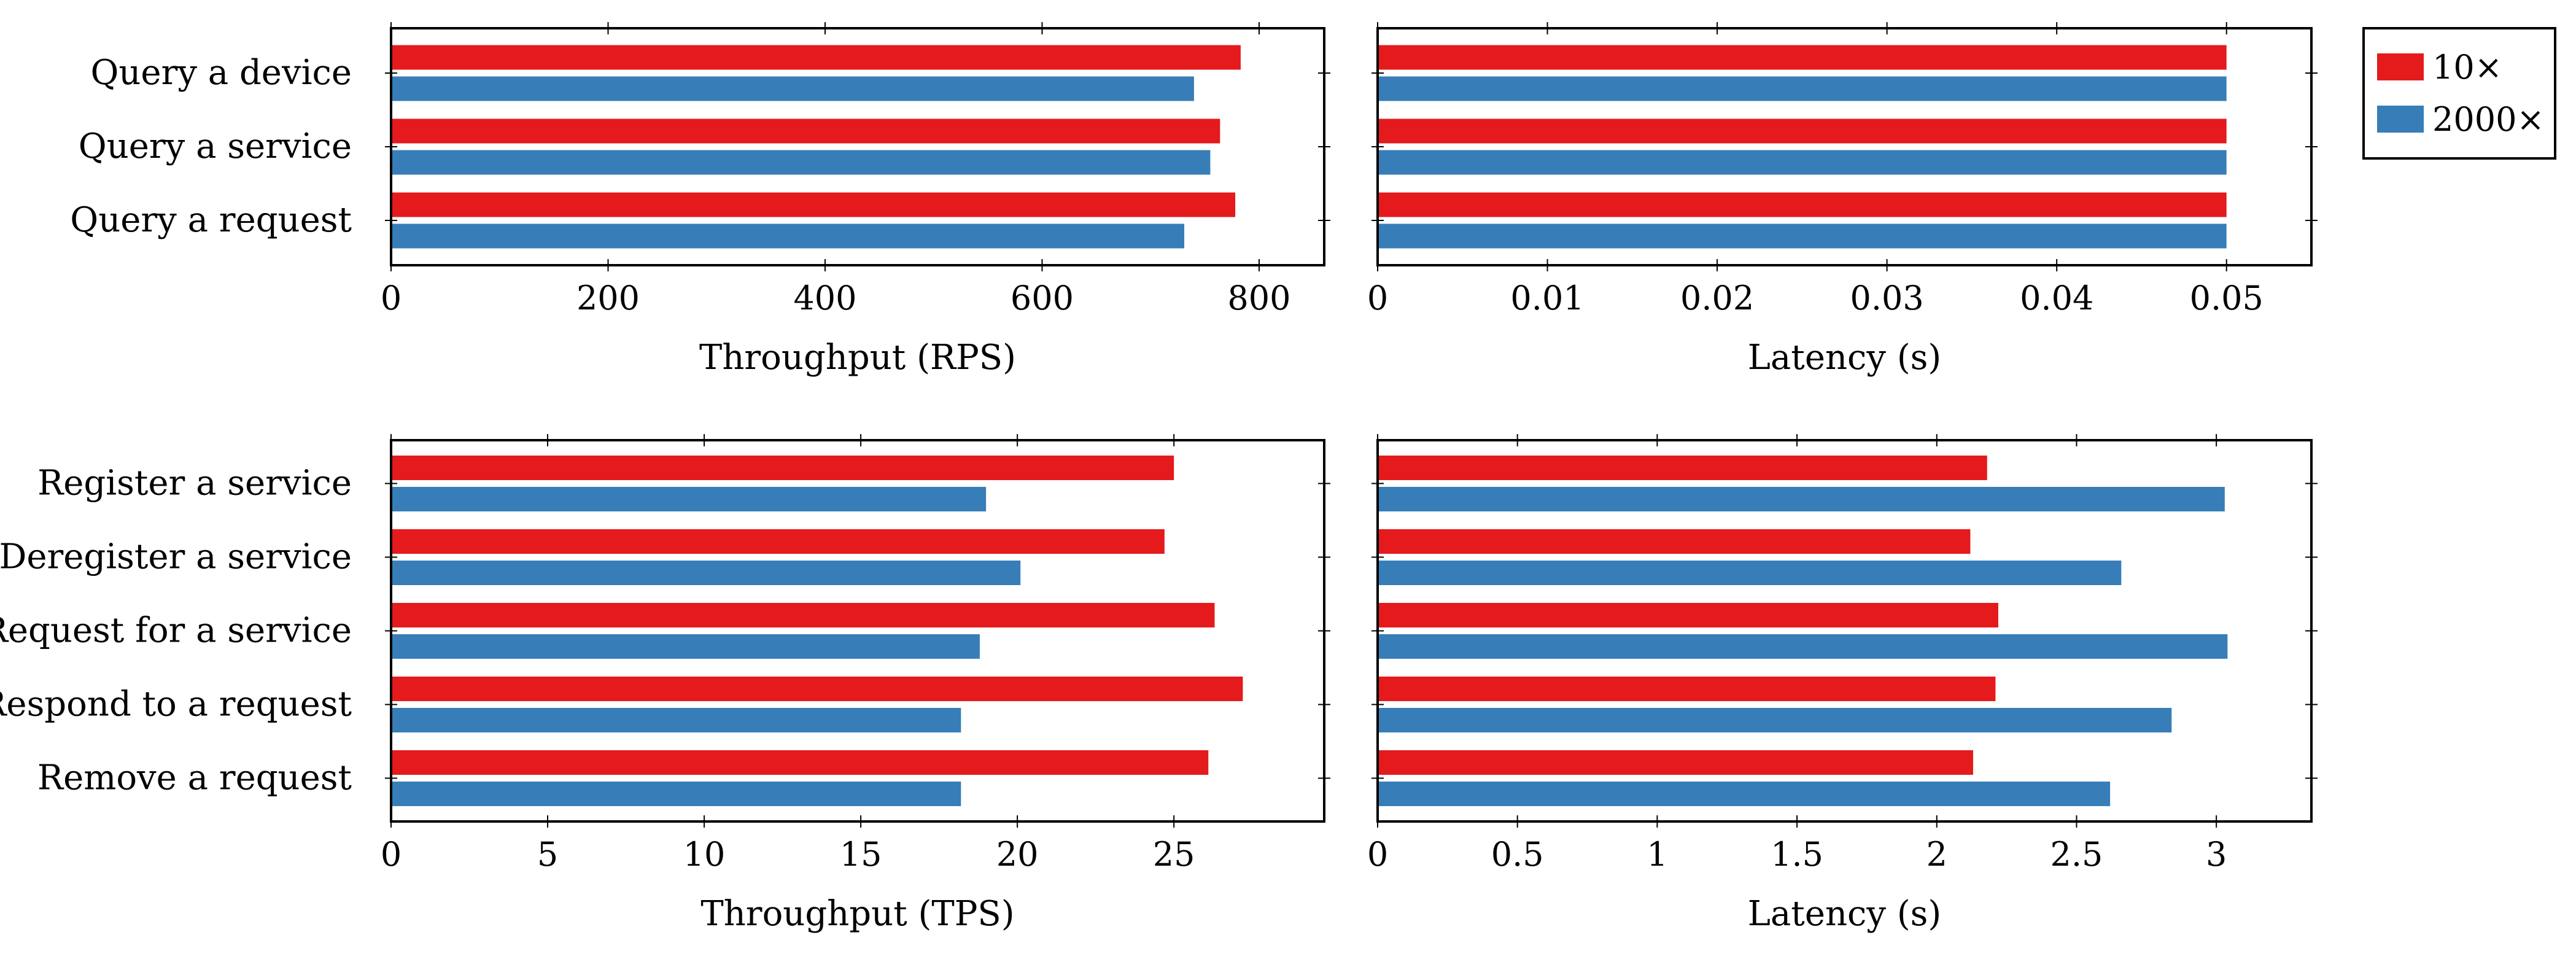  Describe the element at coordinates (608, 298) in the screenshot. I see `x-tick-label: 200` at that location.